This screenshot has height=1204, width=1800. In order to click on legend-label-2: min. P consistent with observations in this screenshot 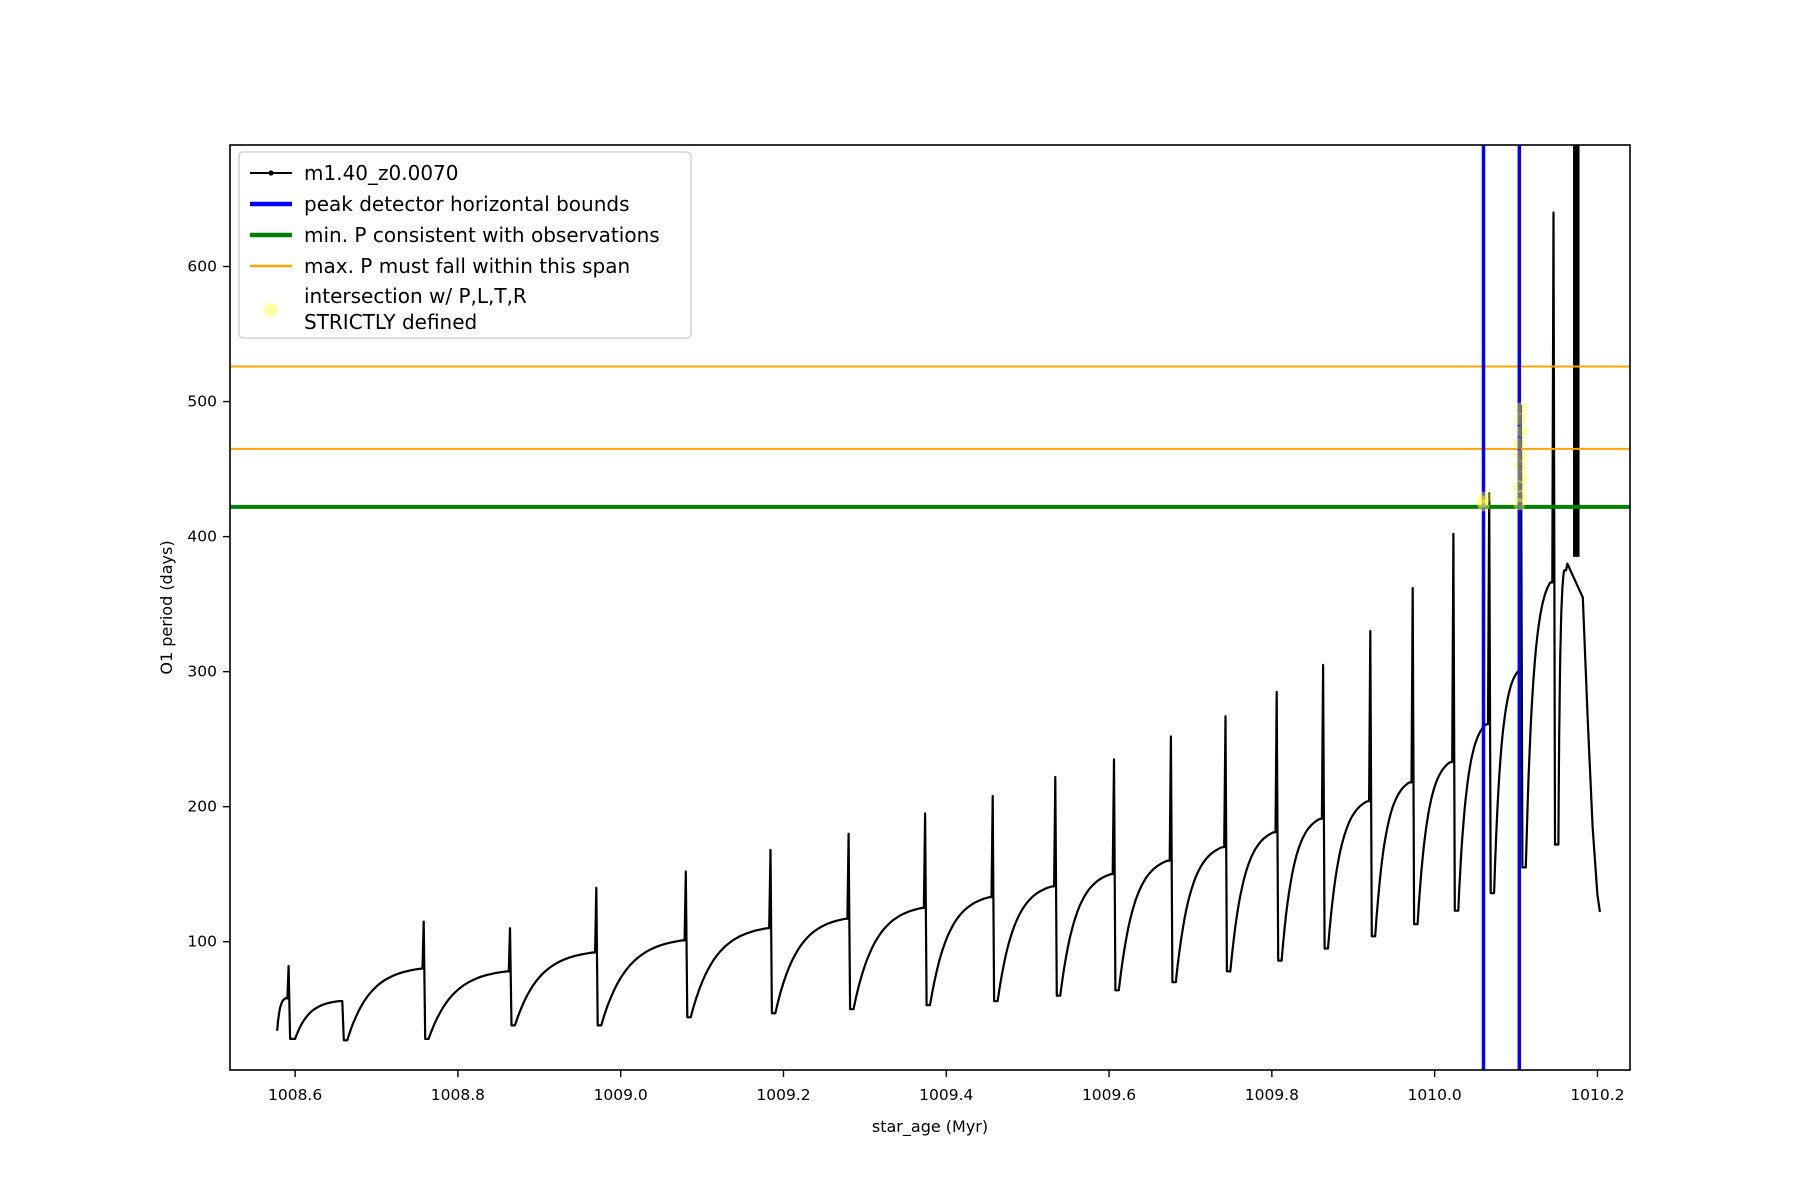, I will do `click(482, 235)`.